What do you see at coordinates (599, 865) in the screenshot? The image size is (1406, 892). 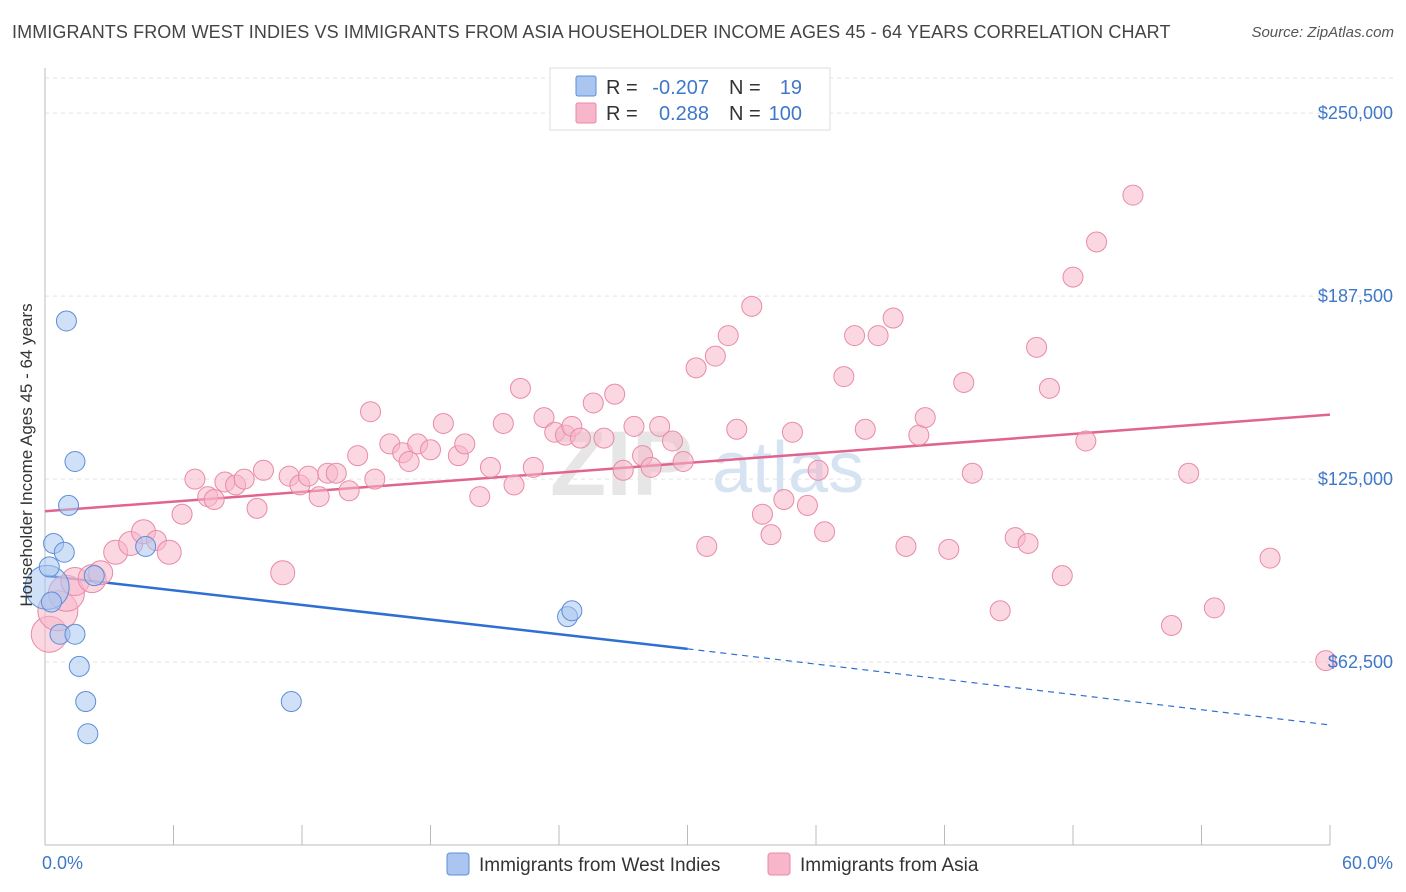 I see `series-label-west-indies: Immigrants from West Indies` at bounding box center [599, 865].